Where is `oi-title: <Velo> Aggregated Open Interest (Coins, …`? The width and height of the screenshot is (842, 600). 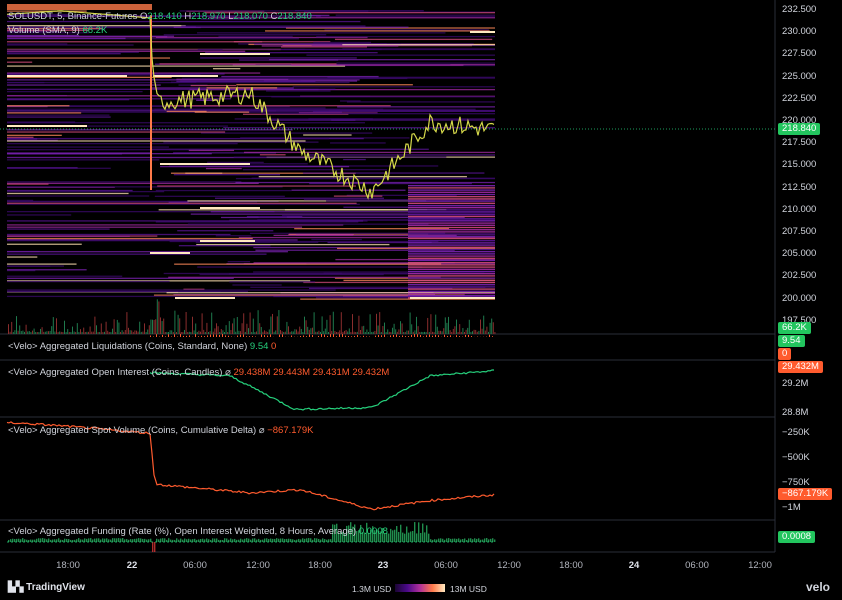
oi-title: <Velo> Aggregated Open Interest (Coins, … is located at coordinates (115, 372).